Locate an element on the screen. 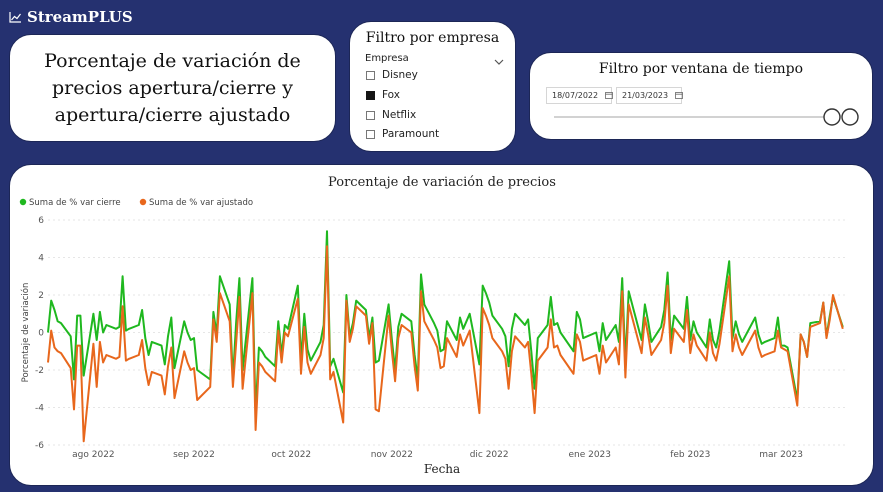 The height and width of the screenshot is (492, 883). app-brand-label: StreamPLUS is located at coordinates (80, 17).